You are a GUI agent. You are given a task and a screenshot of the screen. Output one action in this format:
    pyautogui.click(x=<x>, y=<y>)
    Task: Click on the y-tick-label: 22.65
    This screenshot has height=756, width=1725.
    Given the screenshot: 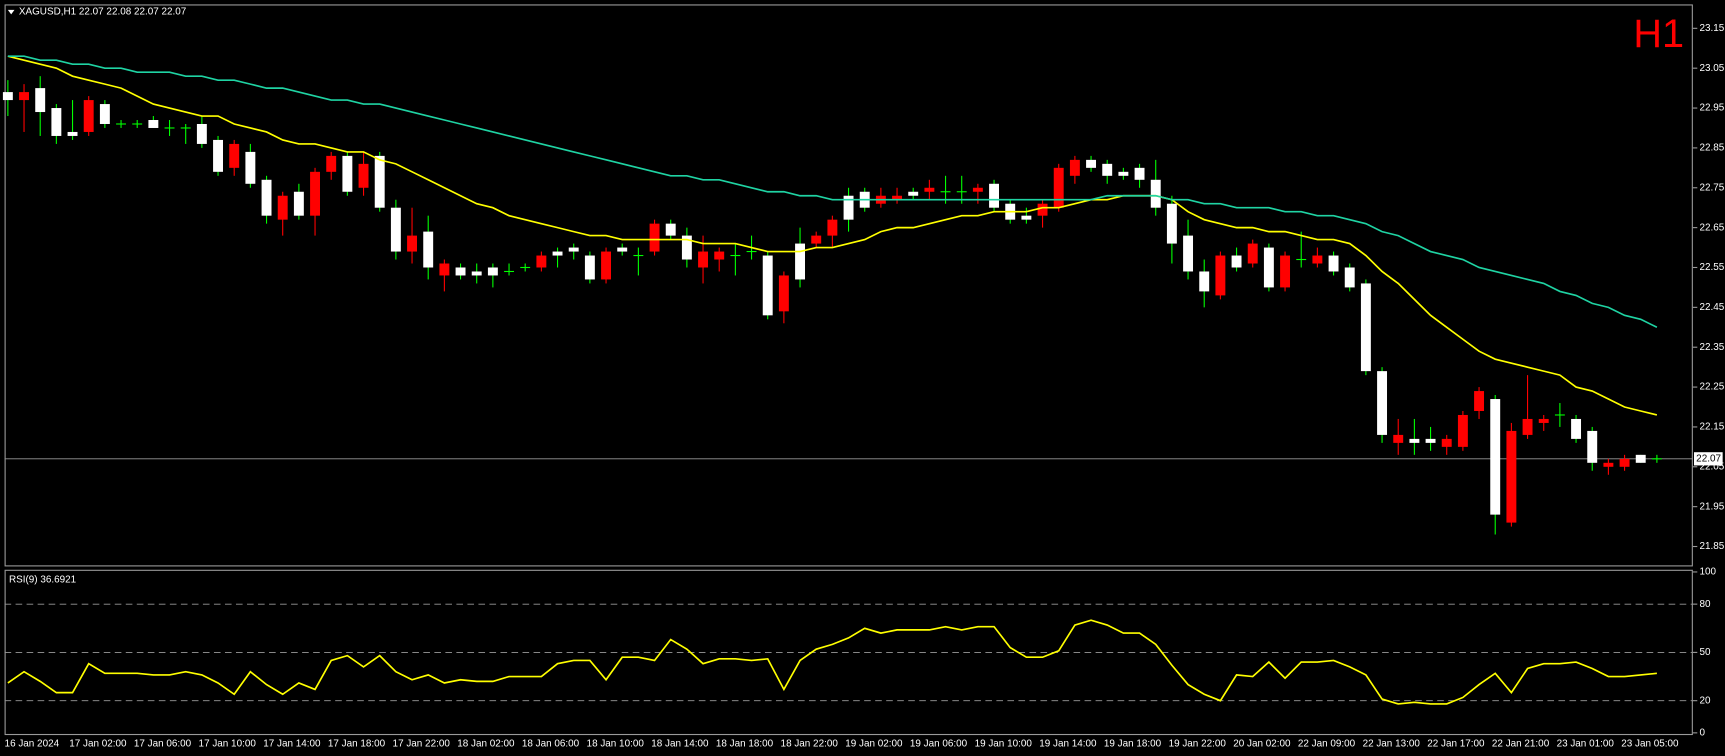 What is the action you would take?
    pyautogui.click(x=1712, y=227)
    